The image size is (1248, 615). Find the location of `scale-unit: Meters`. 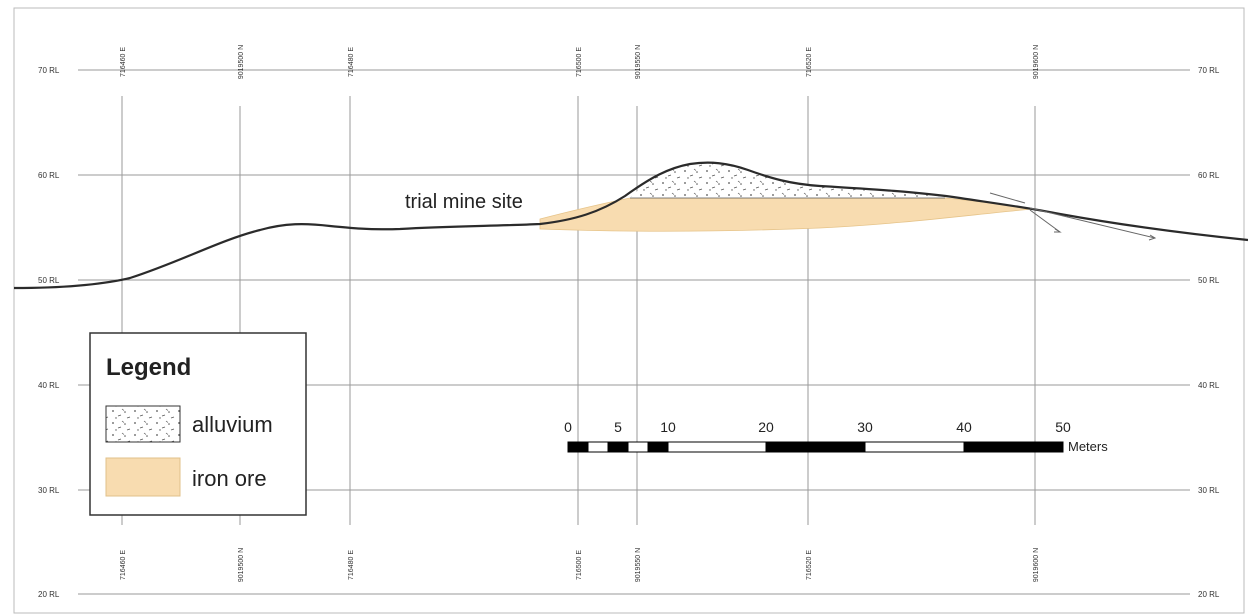

scale-unit: Meters is located at coordinates (1088, 446).